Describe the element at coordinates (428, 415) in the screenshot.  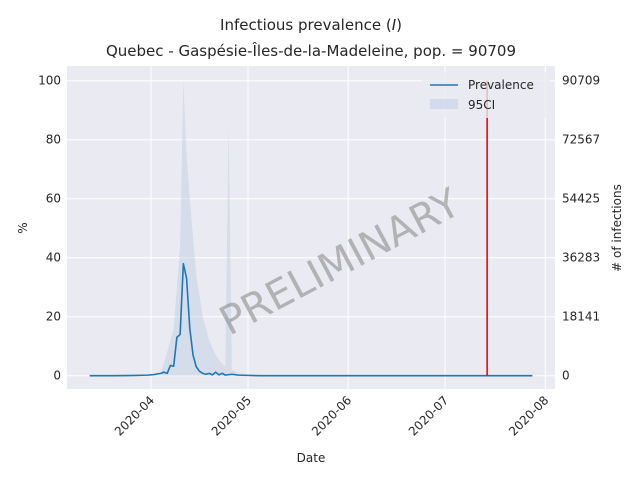
I see `x-tick-label: 2020-07` at that location.